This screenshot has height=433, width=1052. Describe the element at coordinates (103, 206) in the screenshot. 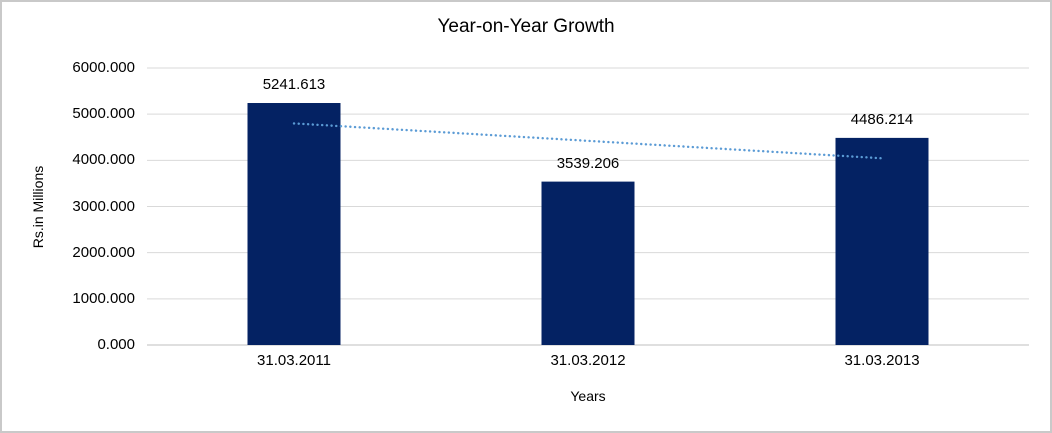

I see `y-tick-label: 3000.000` at that location.